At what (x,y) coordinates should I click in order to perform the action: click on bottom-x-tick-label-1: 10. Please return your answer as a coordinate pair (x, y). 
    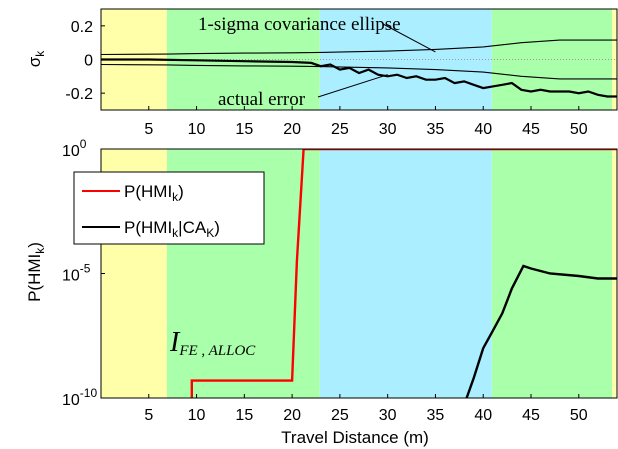
    Looking at the image, I should click on (197, 415).